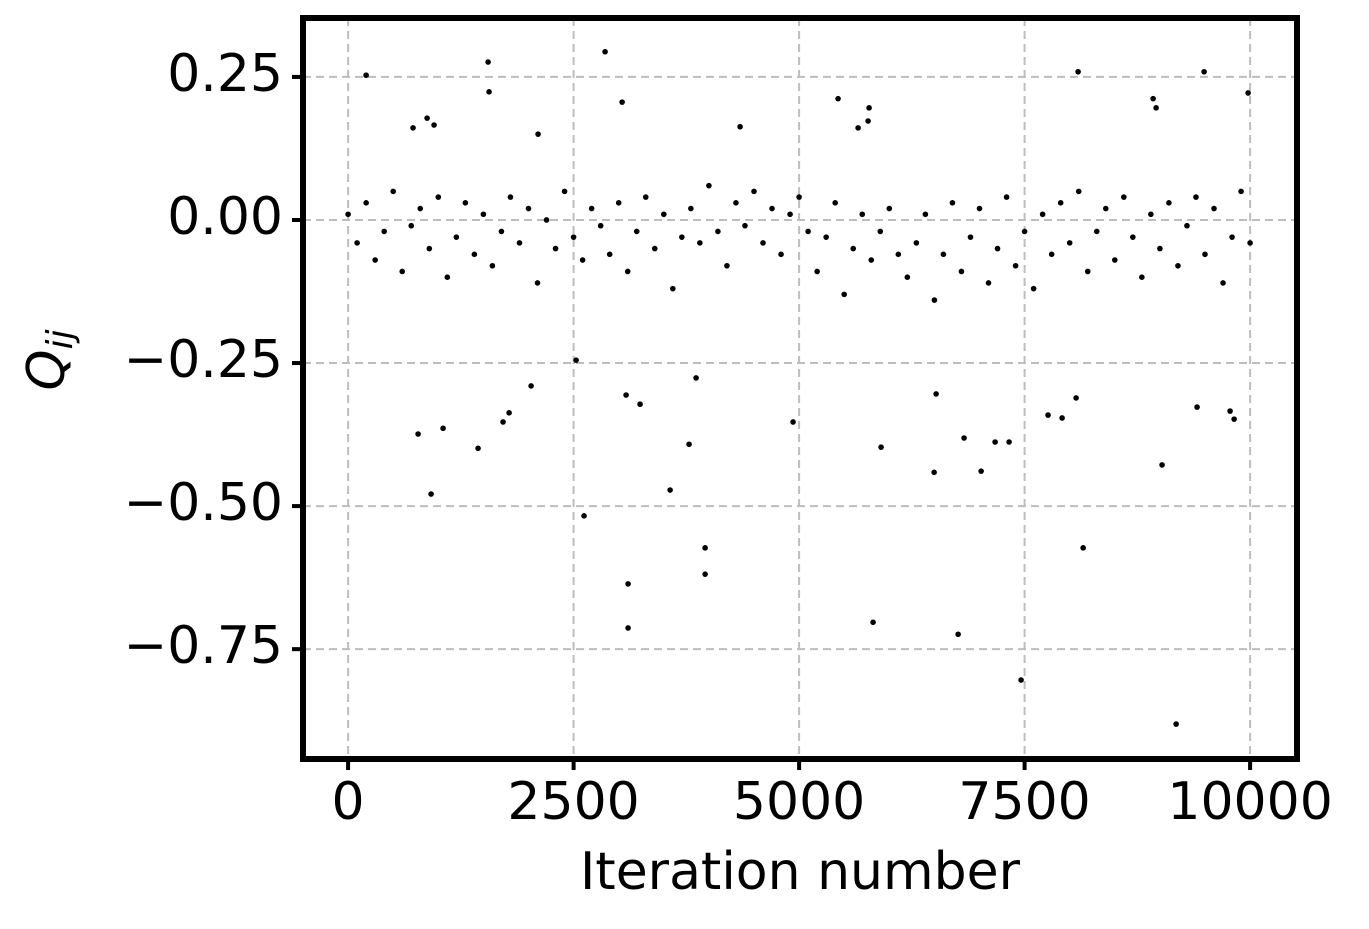  I want to click on x-tick-label: 0, so click(348, 802).